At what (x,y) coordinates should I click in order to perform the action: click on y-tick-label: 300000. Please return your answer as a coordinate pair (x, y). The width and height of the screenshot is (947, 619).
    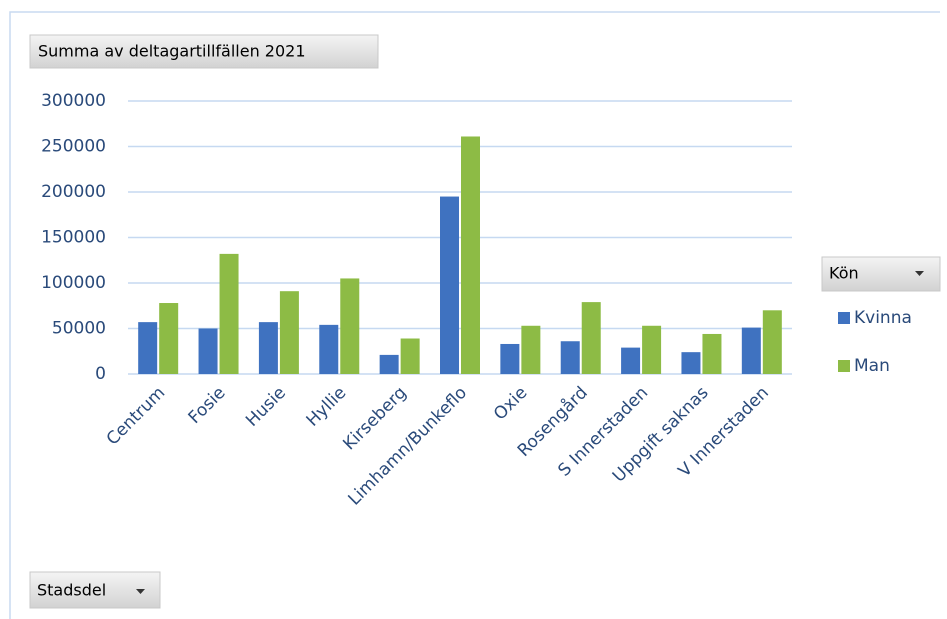
    Looking at the image, I should click on (73, 101).